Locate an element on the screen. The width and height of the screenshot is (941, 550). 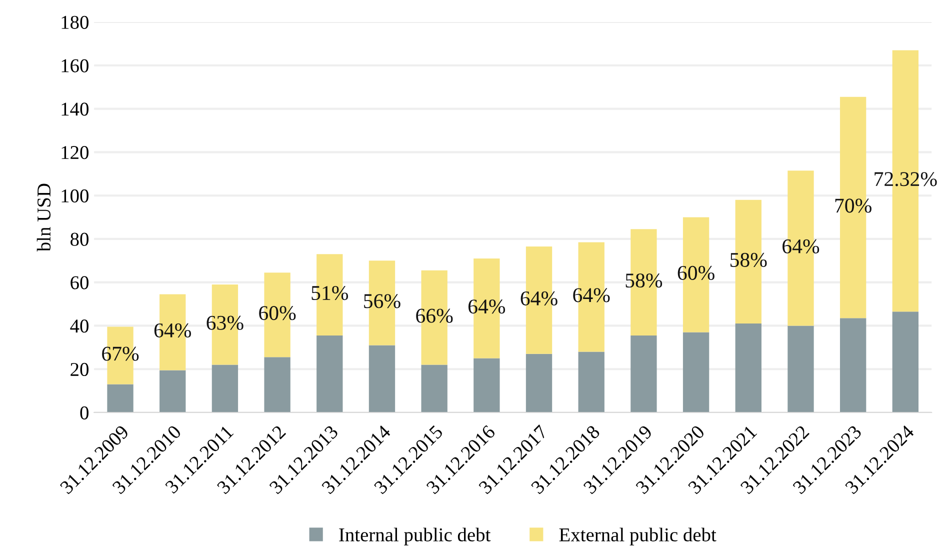
y-tick-label: 60 is located at coordinates (79, 283).